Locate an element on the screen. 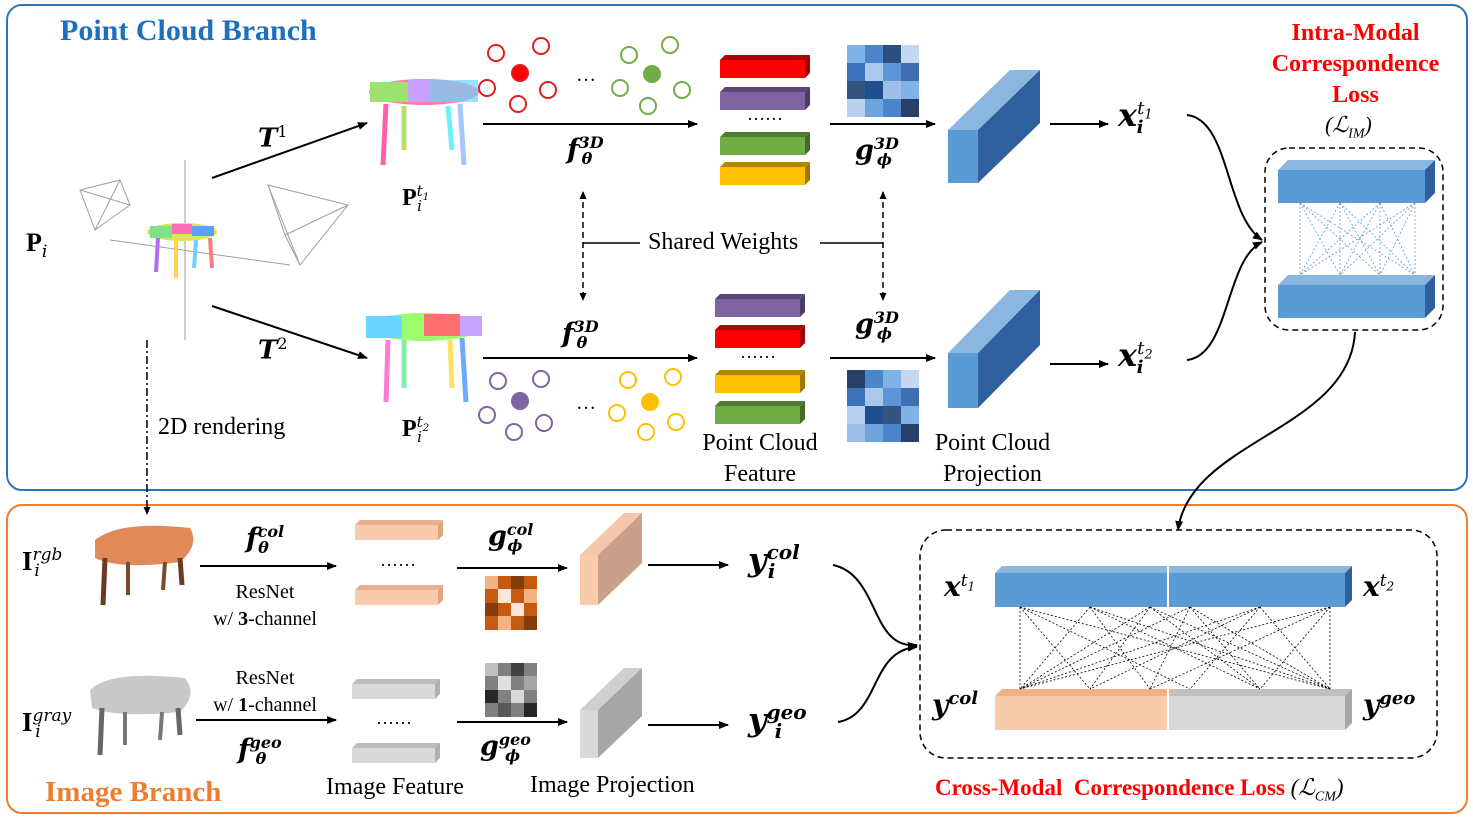 The image size is (1473, 819). fgeo-sub: θ is located at coordinates (261, 759).